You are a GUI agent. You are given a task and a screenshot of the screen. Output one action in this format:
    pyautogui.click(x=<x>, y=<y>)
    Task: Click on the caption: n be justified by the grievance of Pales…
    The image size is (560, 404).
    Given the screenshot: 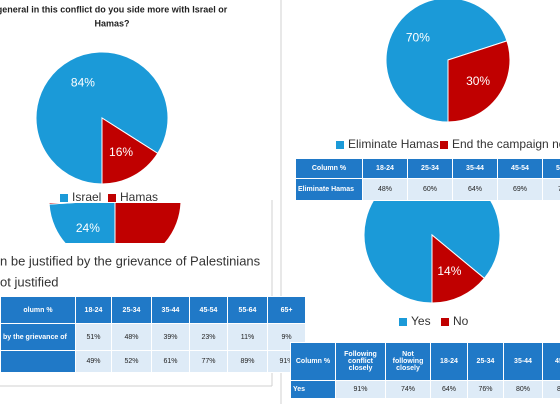 What is the action you would take?
    pyautogui.click(x=130, y=260)
    